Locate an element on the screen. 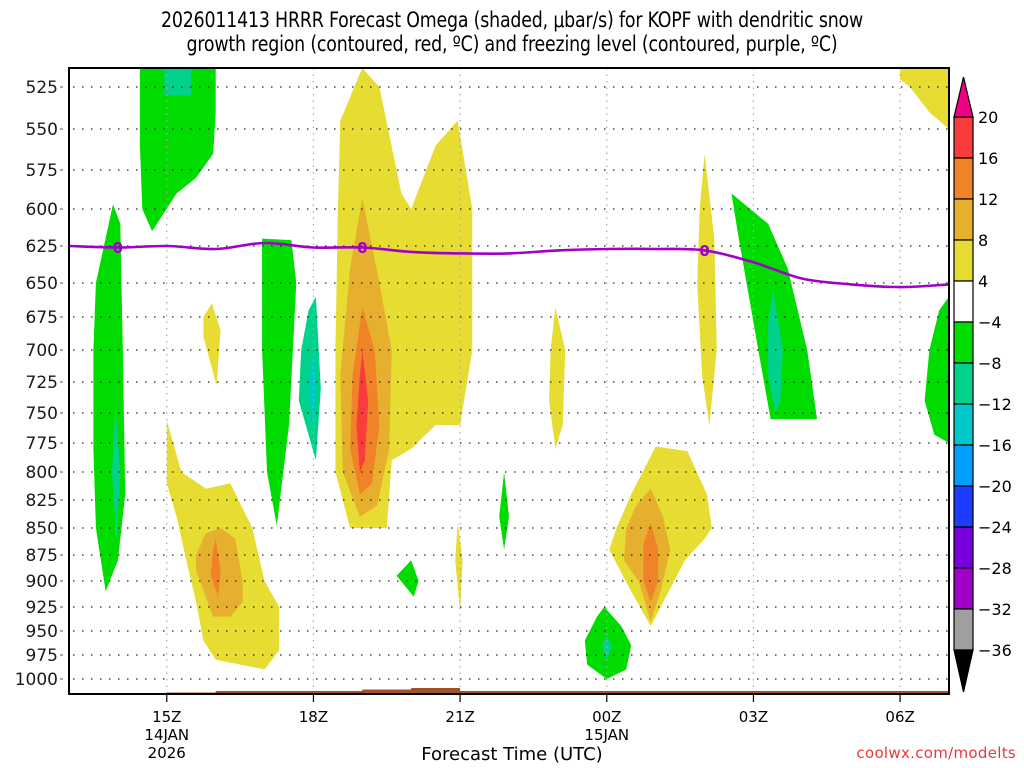 The image size is (1024, 768). x-tick-label: 03Z is located at coordinates (753, 717).